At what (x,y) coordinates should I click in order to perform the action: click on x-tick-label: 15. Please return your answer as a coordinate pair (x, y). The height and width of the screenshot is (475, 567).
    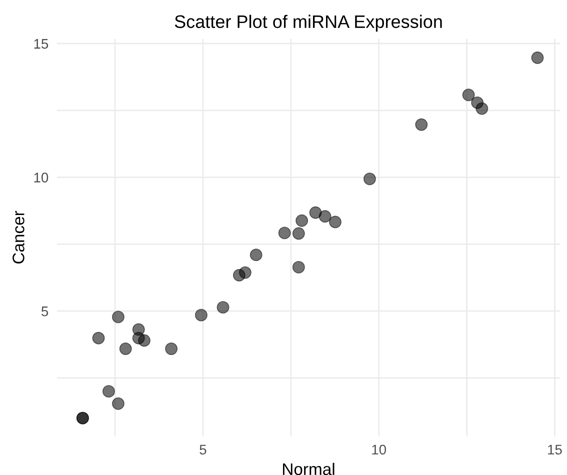
    Looking at the image, I should click on (555, 449).